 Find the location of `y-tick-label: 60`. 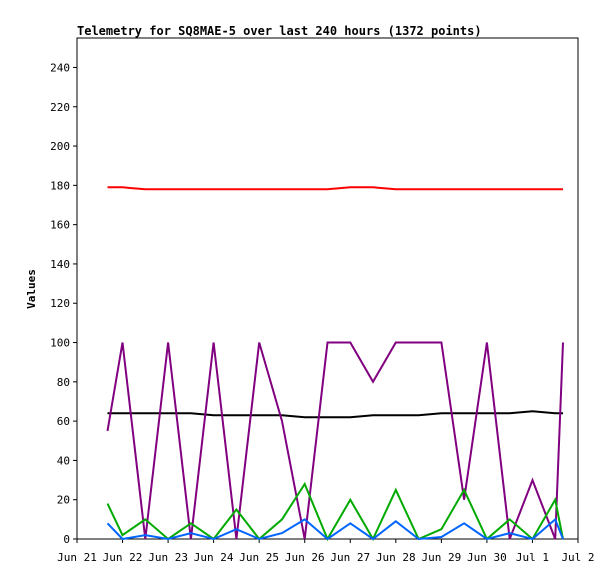

y-tick-label: 60 is located at coordinates (63, 421).